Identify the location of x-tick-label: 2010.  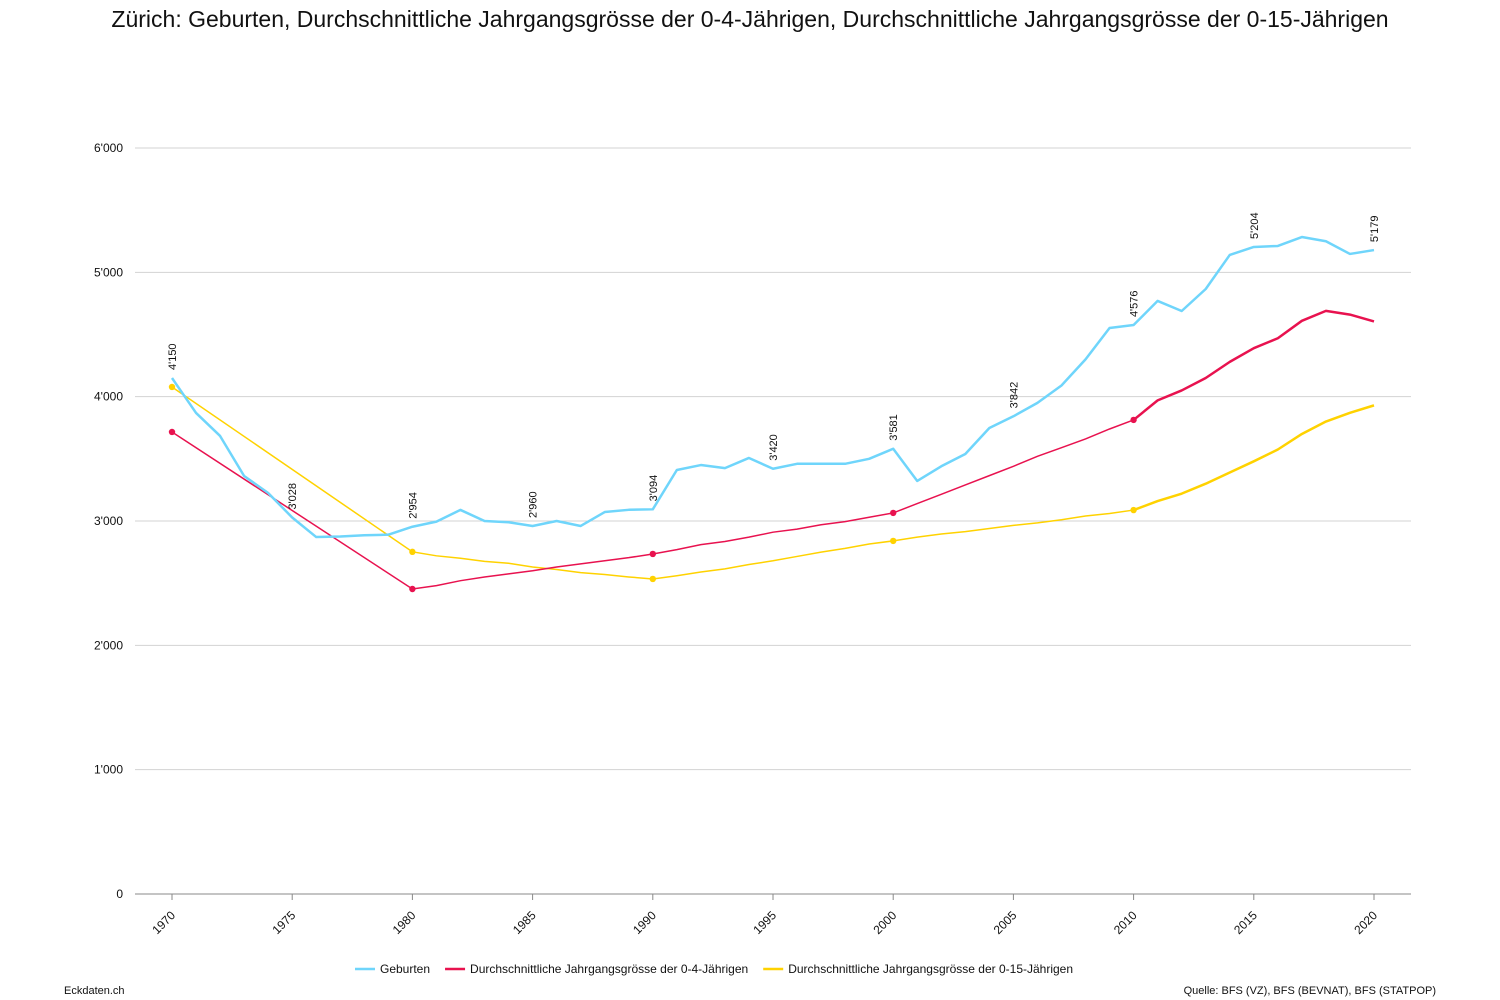
(1125, 922).